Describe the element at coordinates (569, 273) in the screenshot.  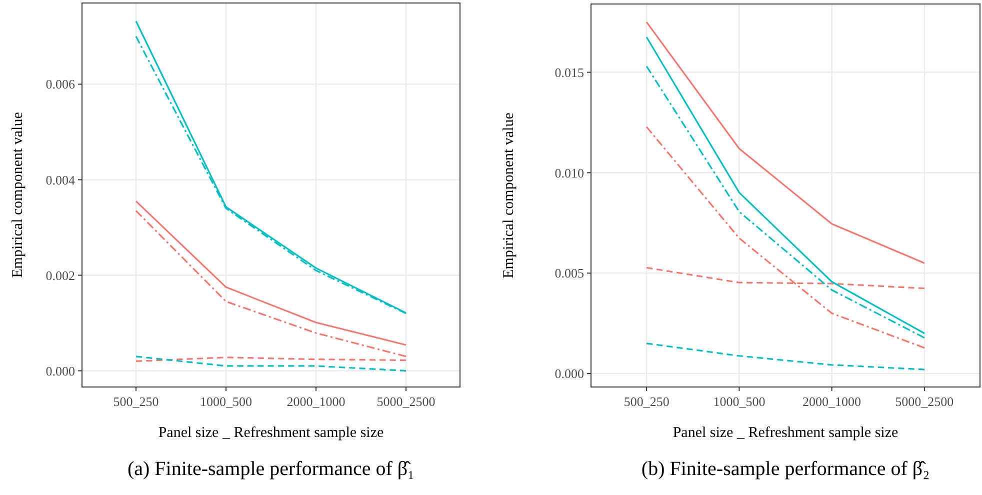
I see `y-tick-label: 0.005` at that location.